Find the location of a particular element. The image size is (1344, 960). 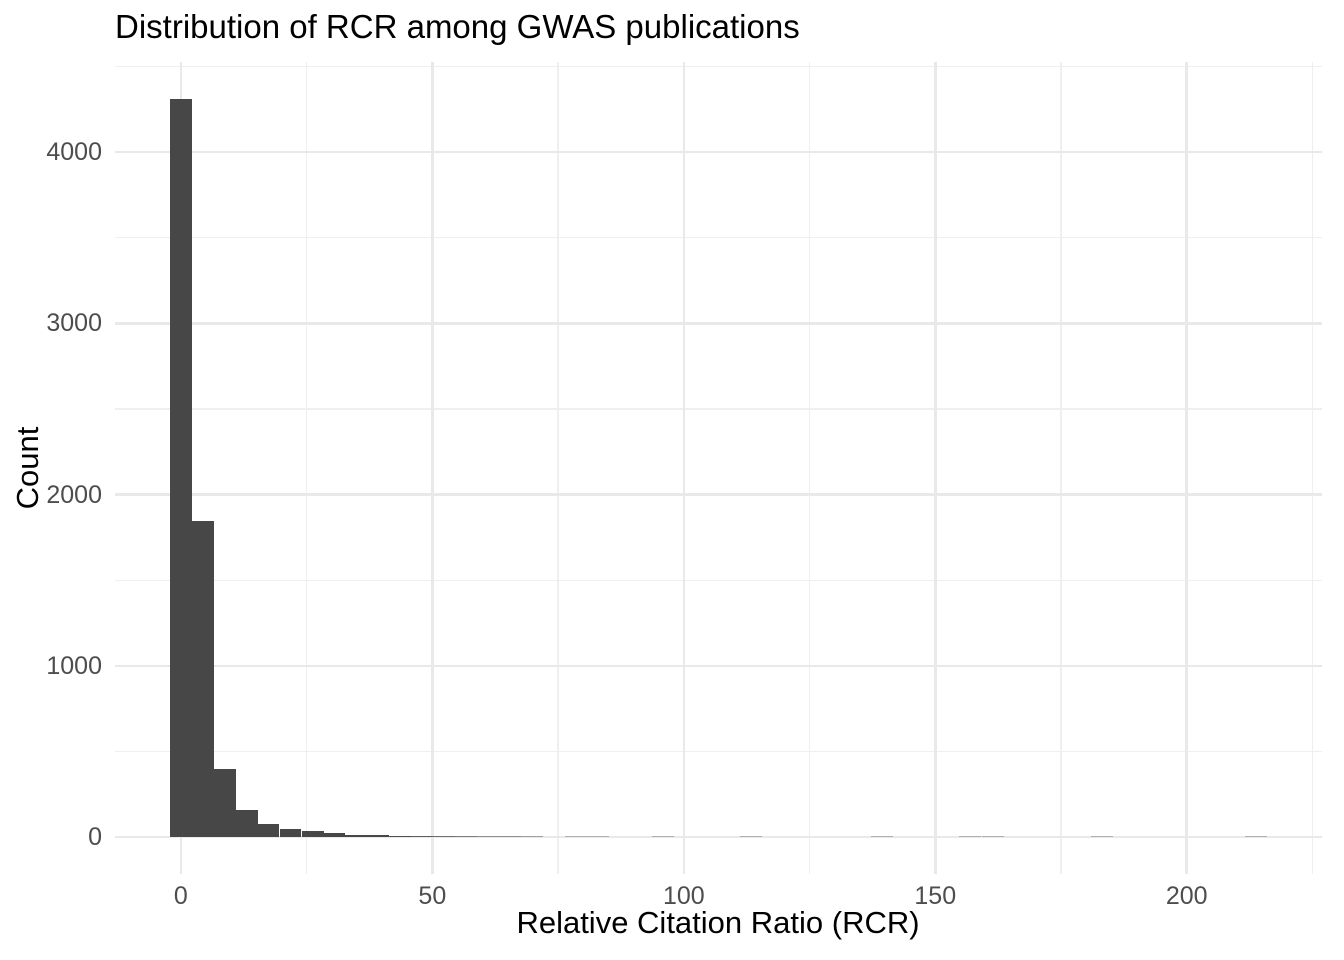

x-tick-label: 0 is located at coordinates (180, 896).